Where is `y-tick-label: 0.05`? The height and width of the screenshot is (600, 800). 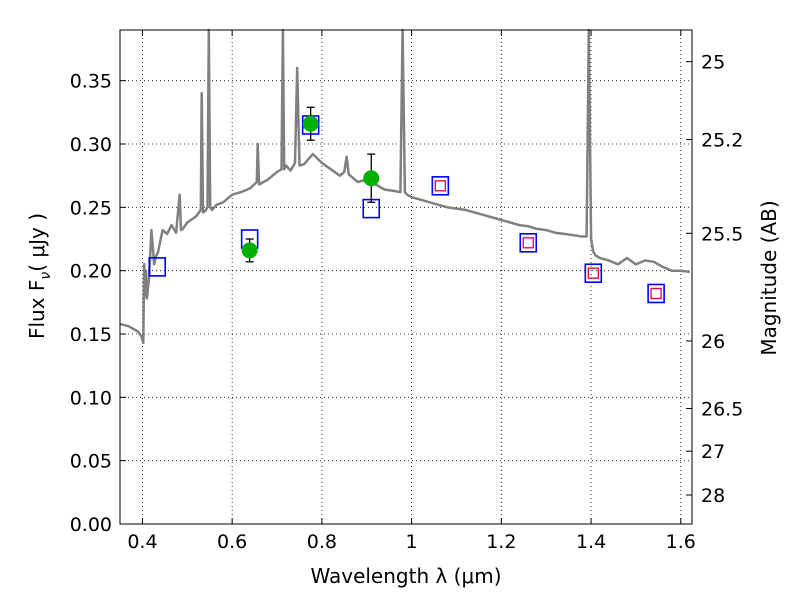
y-tick-label: 0.05 is located at coordinates (91, 462).